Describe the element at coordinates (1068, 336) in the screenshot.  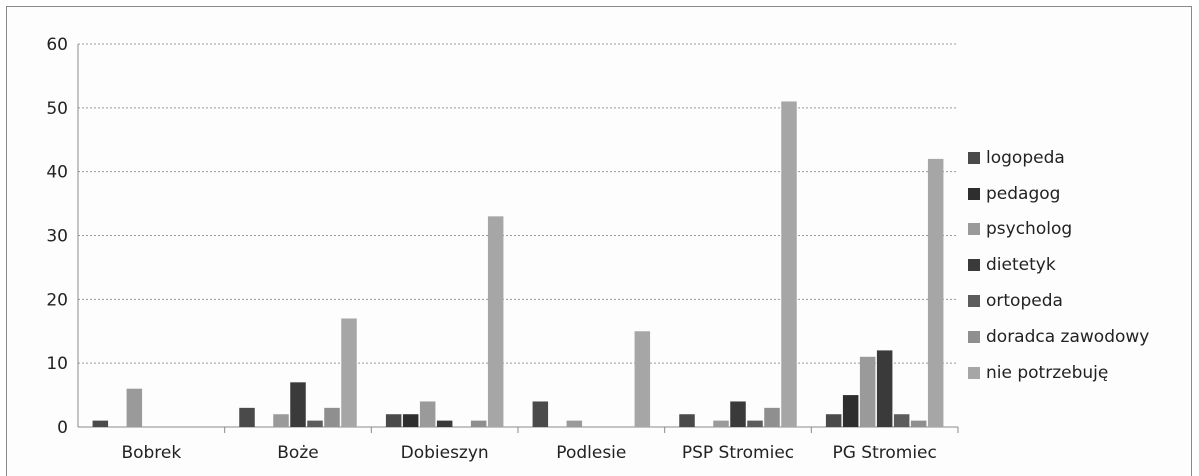
I see `legend-label: doradca zawodowy` at that location.